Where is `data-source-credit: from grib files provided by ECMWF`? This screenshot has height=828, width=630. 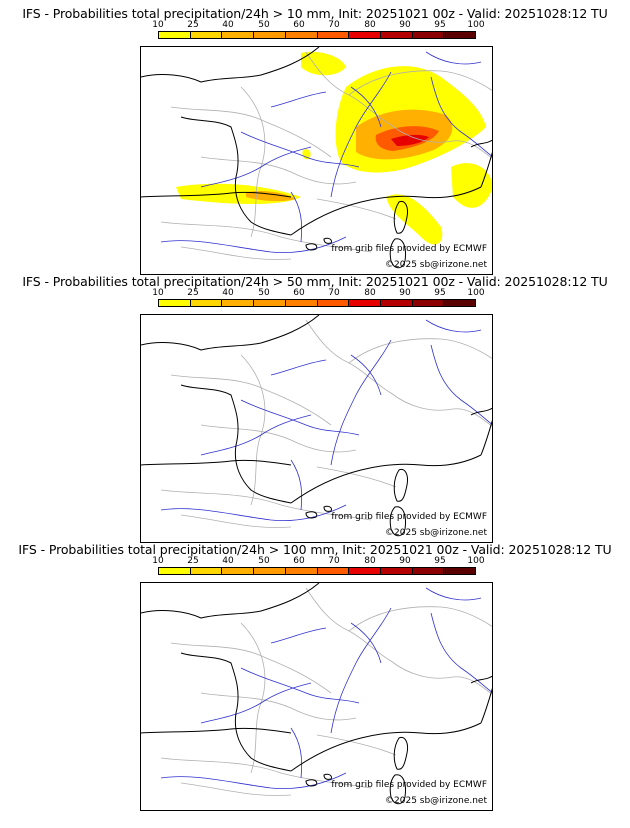 data-source-credit: from grib files provided by ECMWF is located at coordinates (409, 785).